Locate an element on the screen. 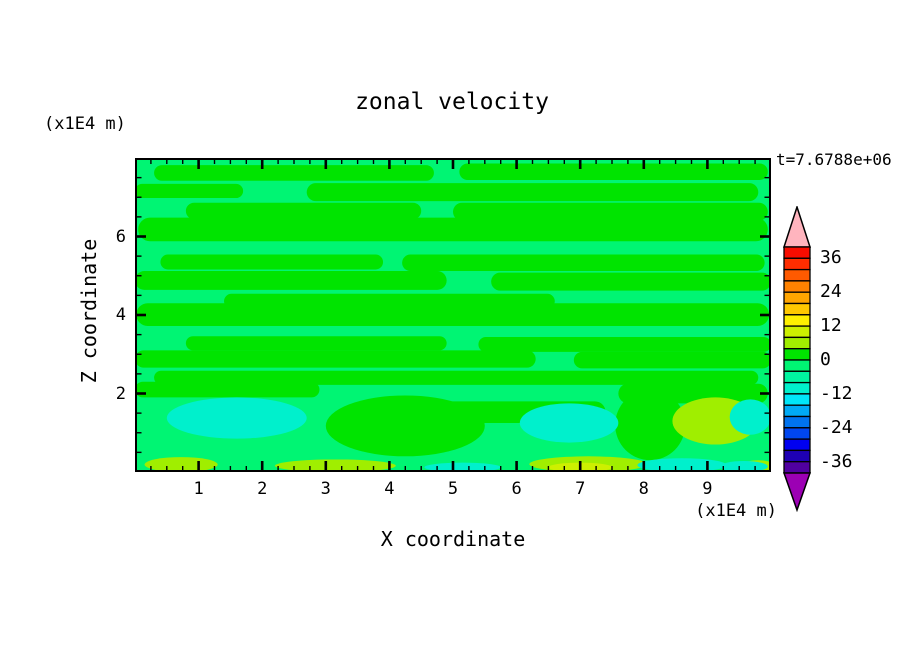 The width and height of the screenshot is (904, 654). x-tick-label: 9 is located at coordinates (707, 489).